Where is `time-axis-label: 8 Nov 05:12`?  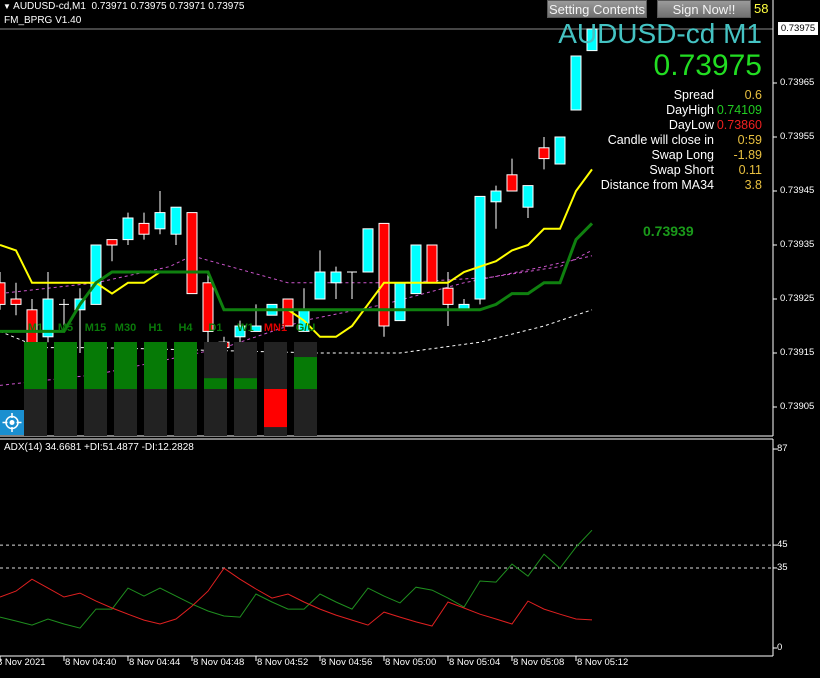
time-axis-label: 8 Nov 05:12 is located at coordinates (603, 662).